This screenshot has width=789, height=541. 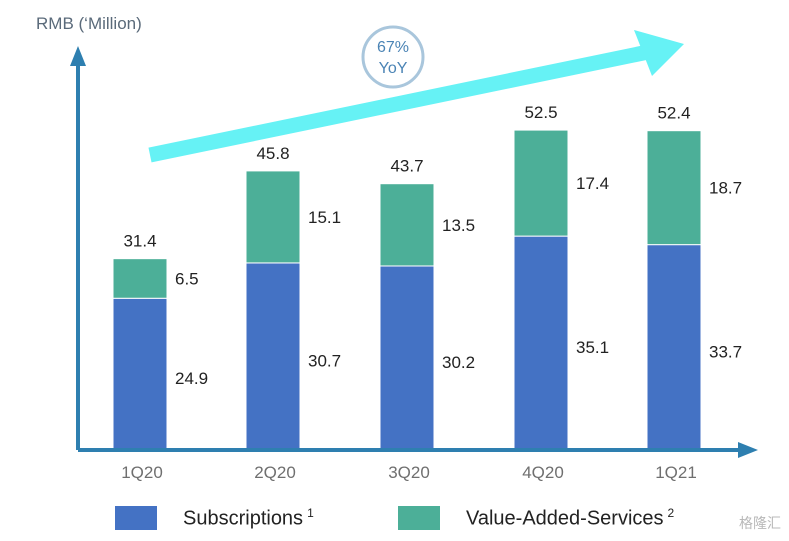 I want to click on data-label-3Q20-value-added-services: 13.5, so click(x=458, y=225).